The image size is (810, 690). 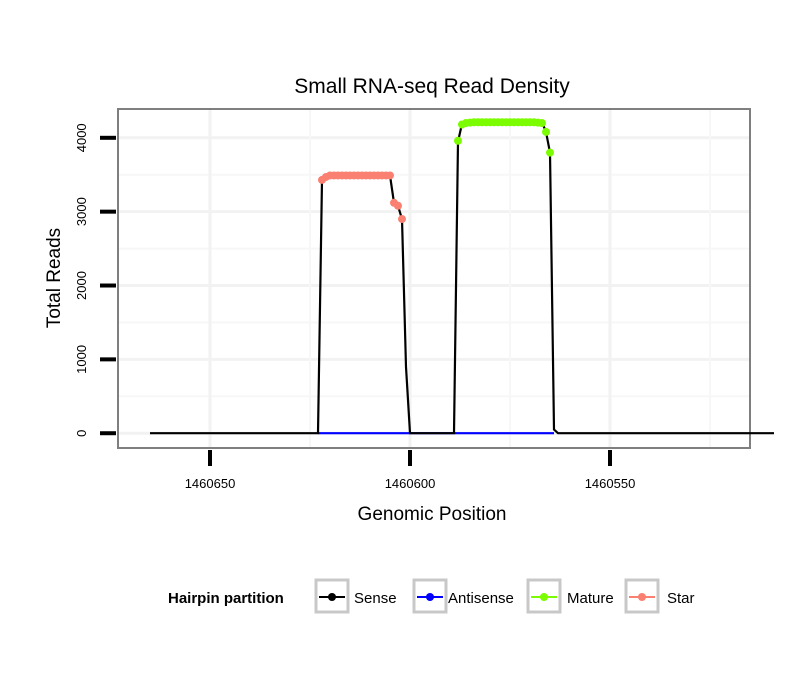 What do you see at coordinates (81, 285) in the screenshot?
I see `y-tick-label: 2000` at bounding box center [81, 285].